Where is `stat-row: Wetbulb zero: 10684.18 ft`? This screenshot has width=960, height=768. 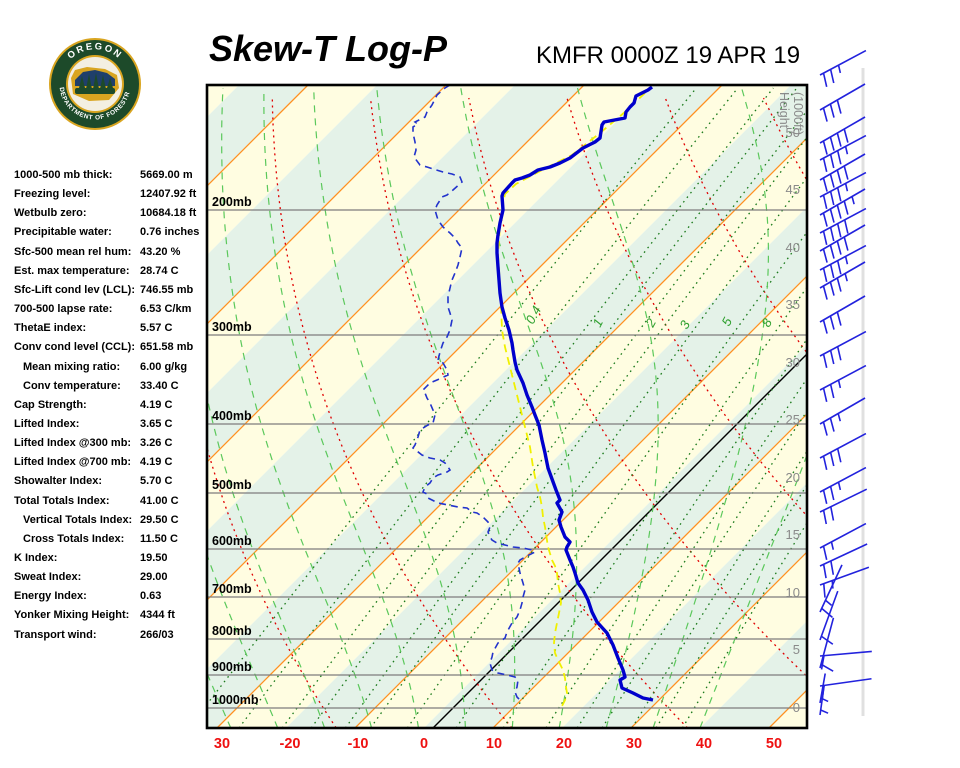
stat-row: Wetbulb zero: 10684.18 ft is located at coordinates (114, 213).